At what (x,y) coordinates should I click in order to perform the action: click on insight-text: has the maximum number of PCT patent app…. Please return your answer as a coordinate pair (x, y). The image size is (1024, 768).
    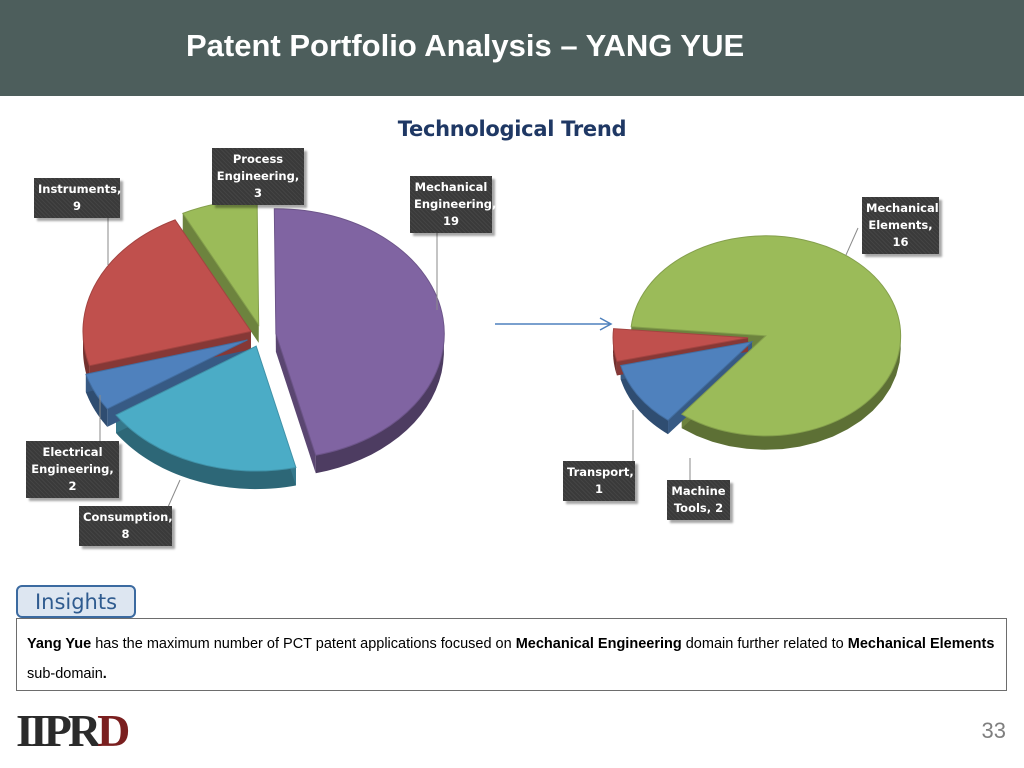
    Looking at the image, I should click on (303, 644).